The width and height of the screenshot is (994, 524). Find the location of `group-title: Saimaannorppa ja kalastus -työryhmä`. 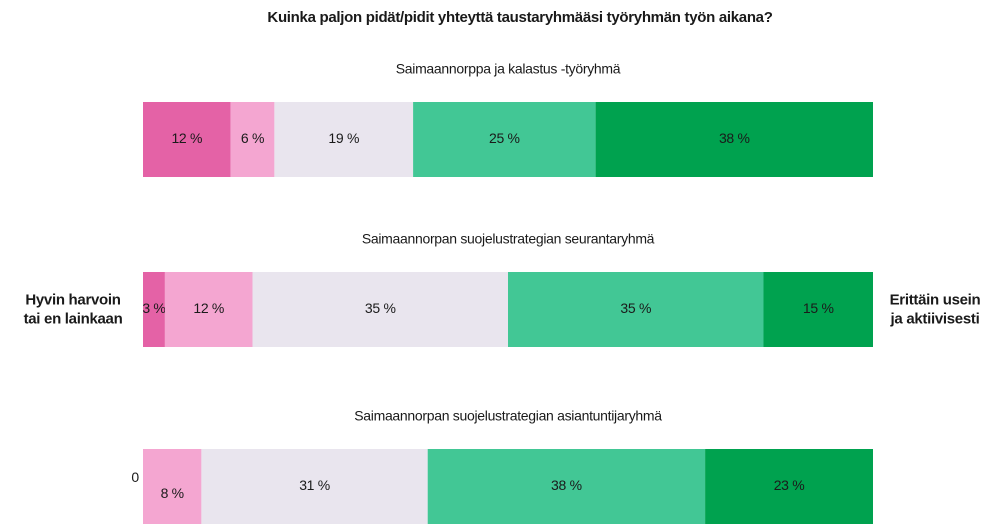

group-title: Saimaannorppa ja kalastus -työryhmä is located at coordinates (508, 69).